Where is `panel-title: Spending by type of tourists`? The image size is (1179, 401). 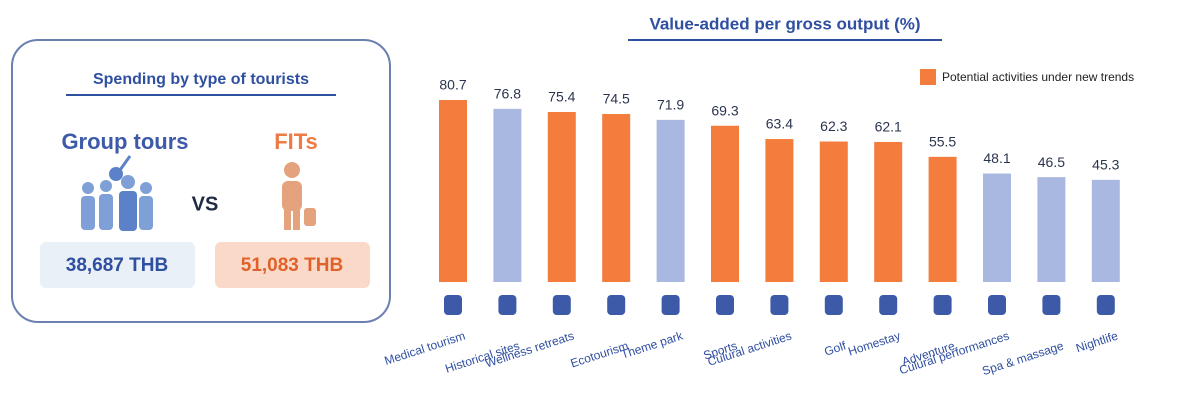 panel-title: Spending by type of tourists is located at coordinates (201, 79).